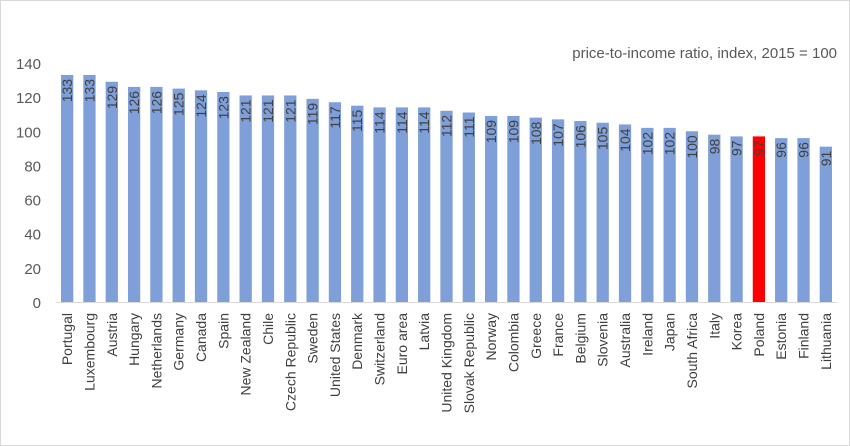  Describe the element at coordinates (112, 335) in the screenshot. I see `category-label: Austria` at that location.